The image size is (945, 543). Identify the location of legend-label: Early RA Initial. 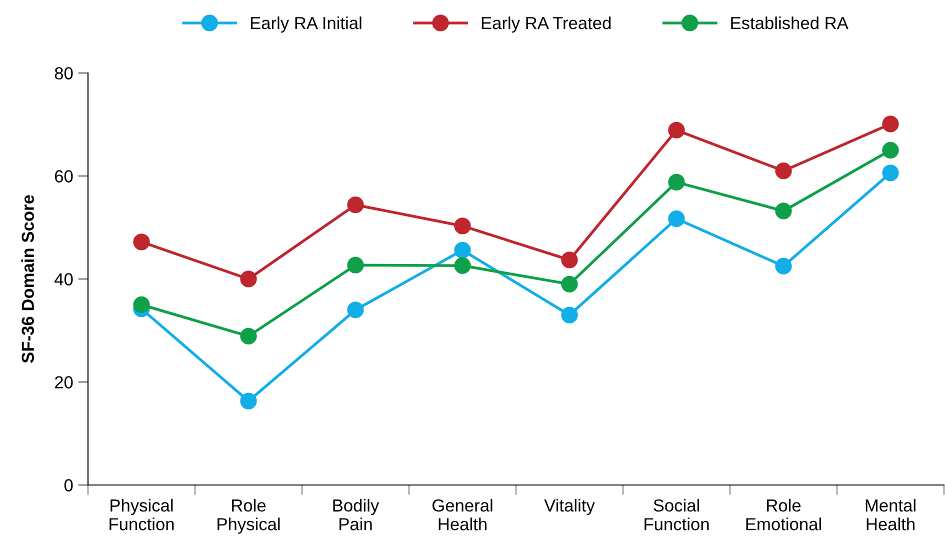
(306, 24).